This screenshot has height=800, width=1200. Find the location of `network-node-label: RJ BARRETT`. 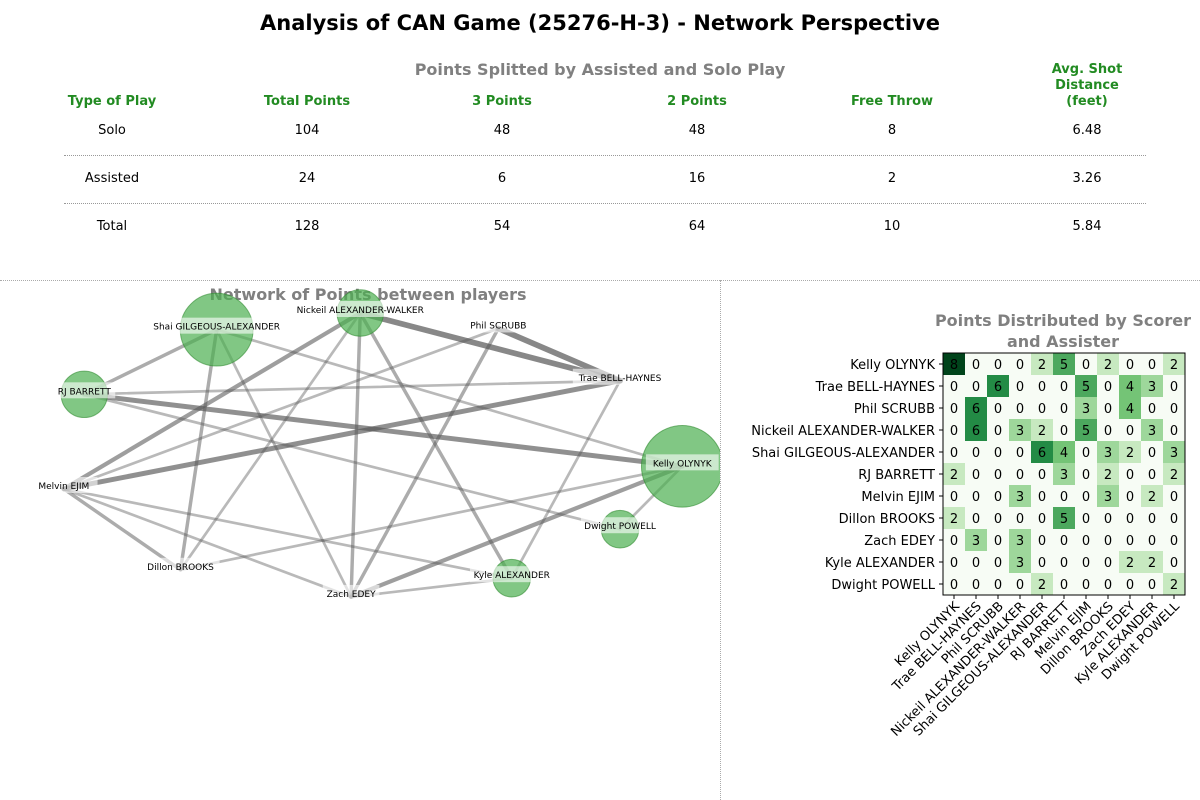

network-node-label: RJ BARRETT is located at coordinates (85, 392).